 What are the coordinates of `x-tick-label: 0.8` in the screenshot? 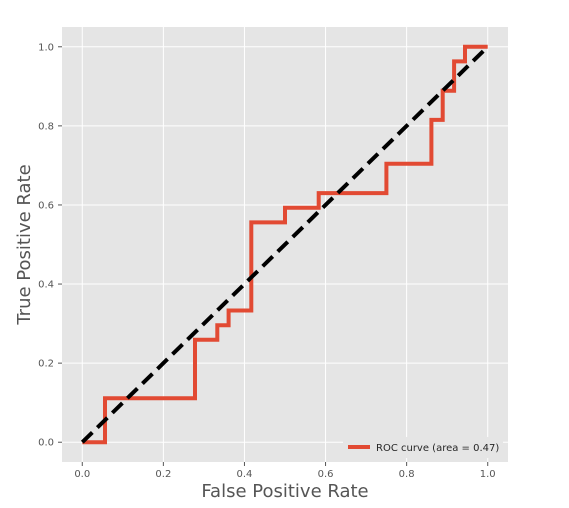 It's located at (407, 474).